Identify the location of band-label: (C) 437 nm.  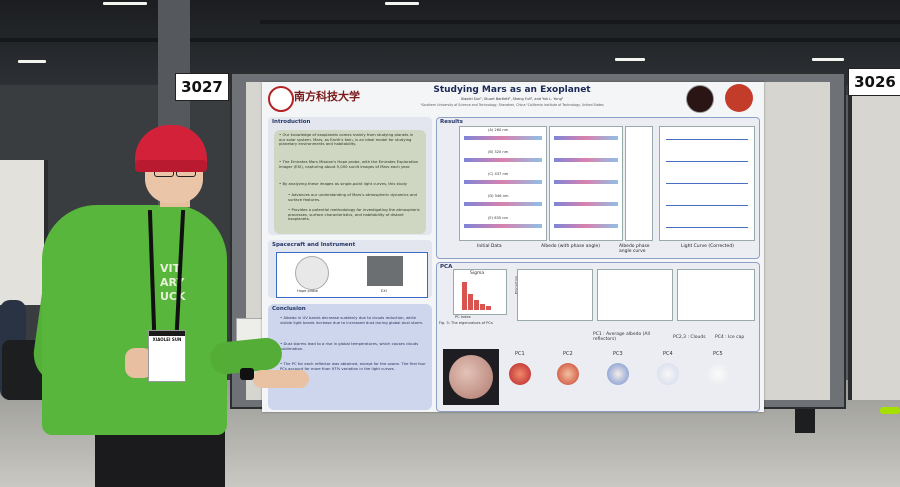
(498, 174).